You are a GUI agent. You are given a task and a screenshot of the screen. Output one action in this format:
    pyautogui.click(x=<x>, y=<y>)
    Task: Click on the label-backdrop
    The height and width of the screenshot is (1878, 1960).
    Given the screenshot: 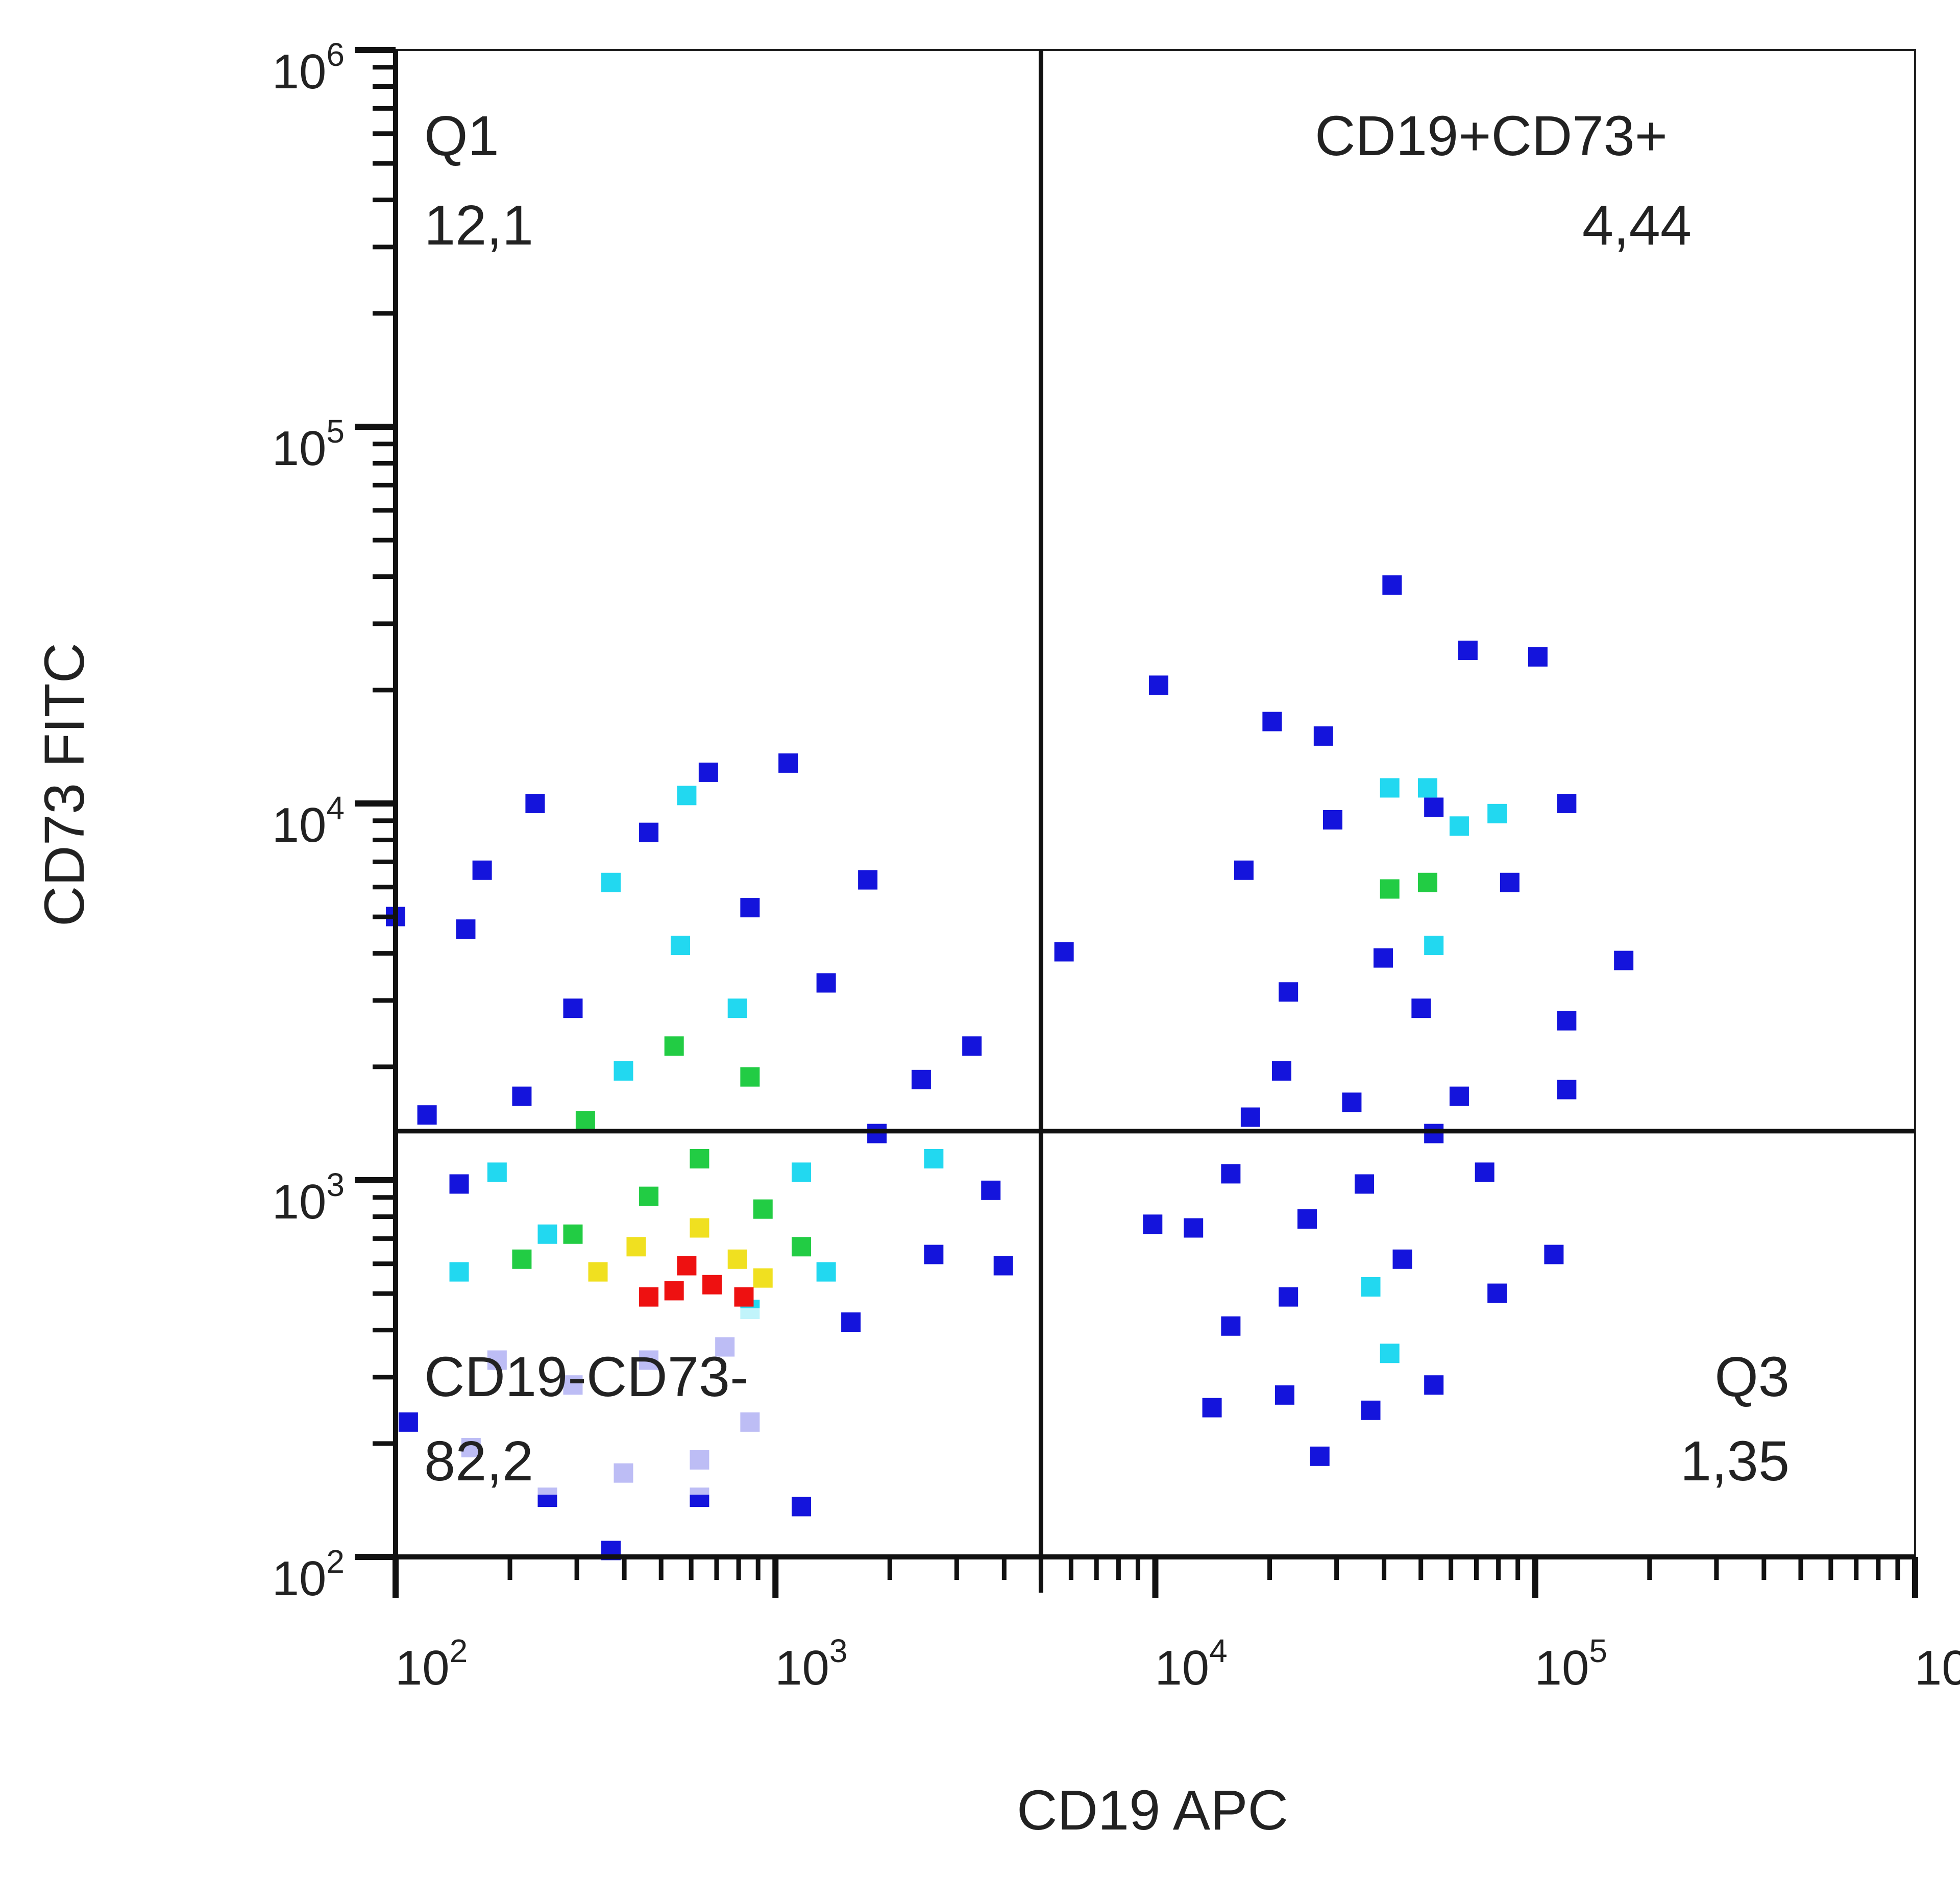 What is the action you would take?
    pyautogui.click(x=601, y=1402)
    